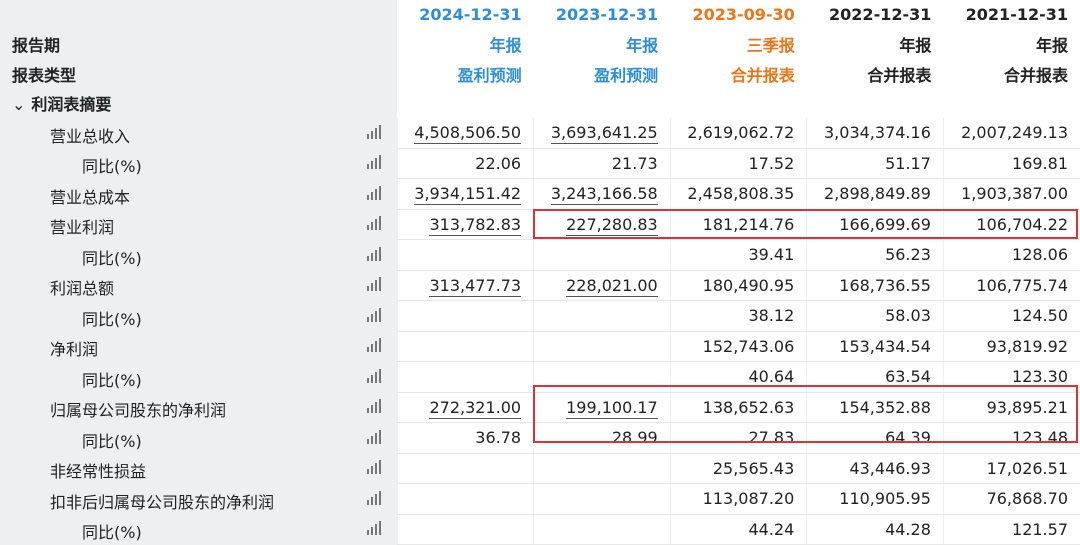 This screenshot has height=545, width=1080. What do you see at coordinates (198, 133) in the screenshot?
I see `row-label-cell: 营业总收入` at bounding box center [198, 133].